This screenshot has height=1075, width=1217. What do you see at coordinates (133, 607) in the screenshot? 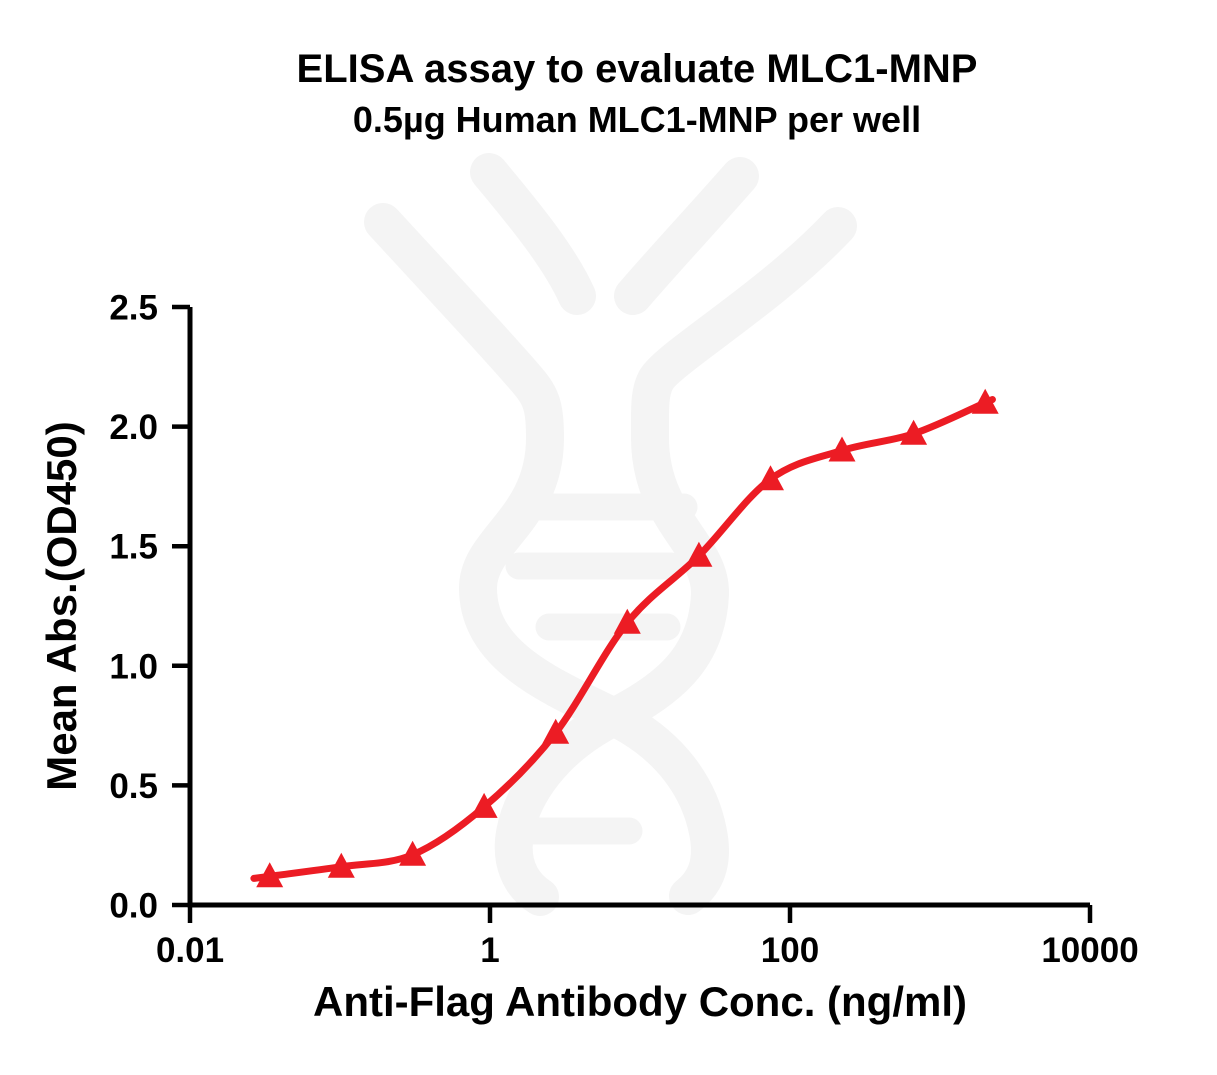
I see `y-axis-tick-labels: 0.0 0.5 1.0 1.5 2.0 2.5` at bounding box center [133, 607].